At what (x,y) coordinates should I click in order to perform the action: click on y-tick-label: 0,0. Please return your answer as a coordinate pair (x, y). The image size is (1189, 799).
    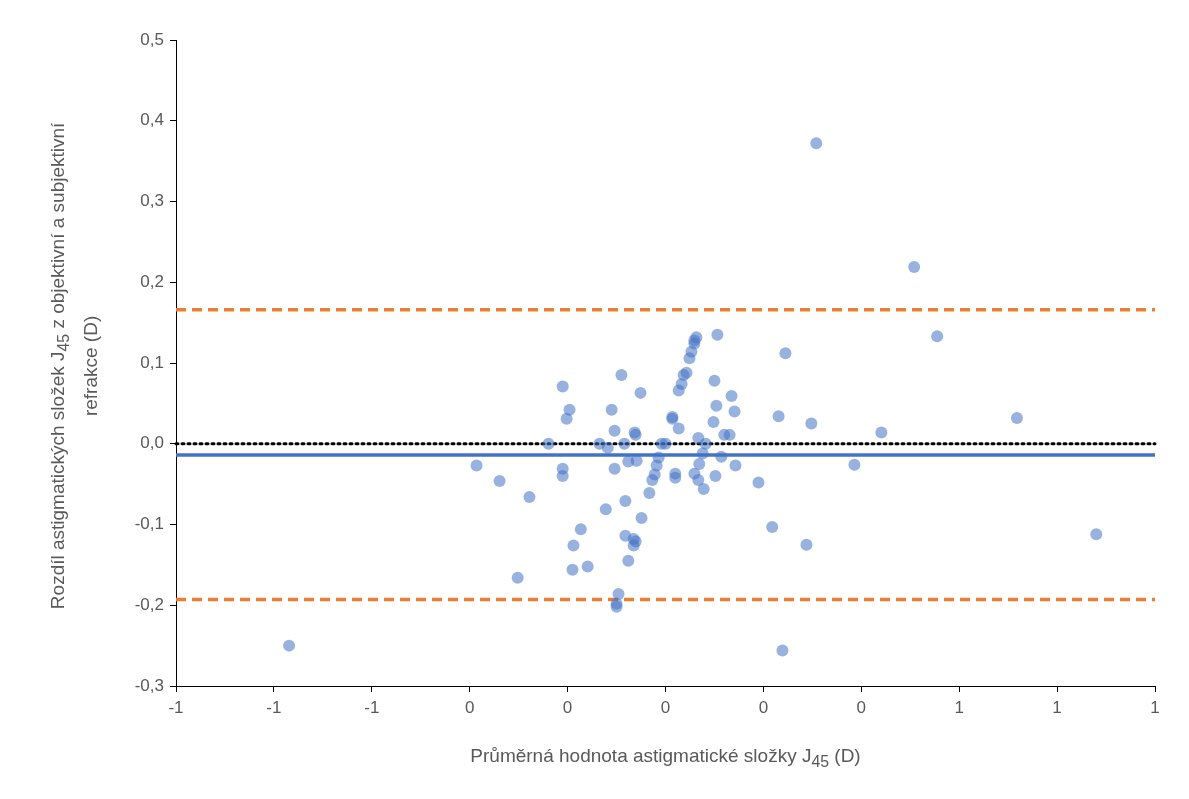
    Looking at the image, I should click on (152, 443).